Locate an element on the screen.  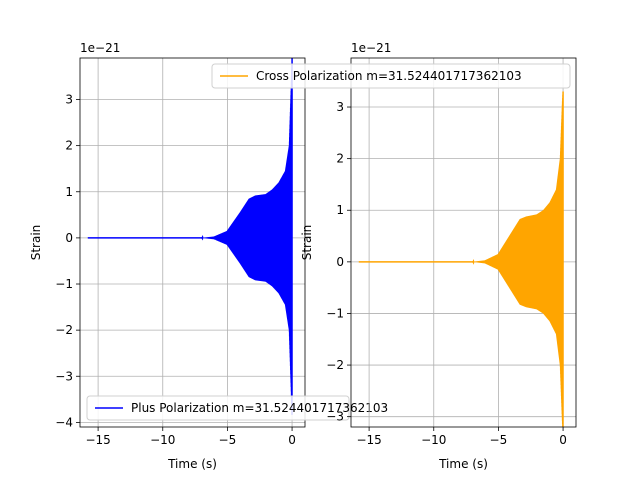
legend-label: Cross Polarization m=31.524401717362103 is located at coordinates (389, 76).